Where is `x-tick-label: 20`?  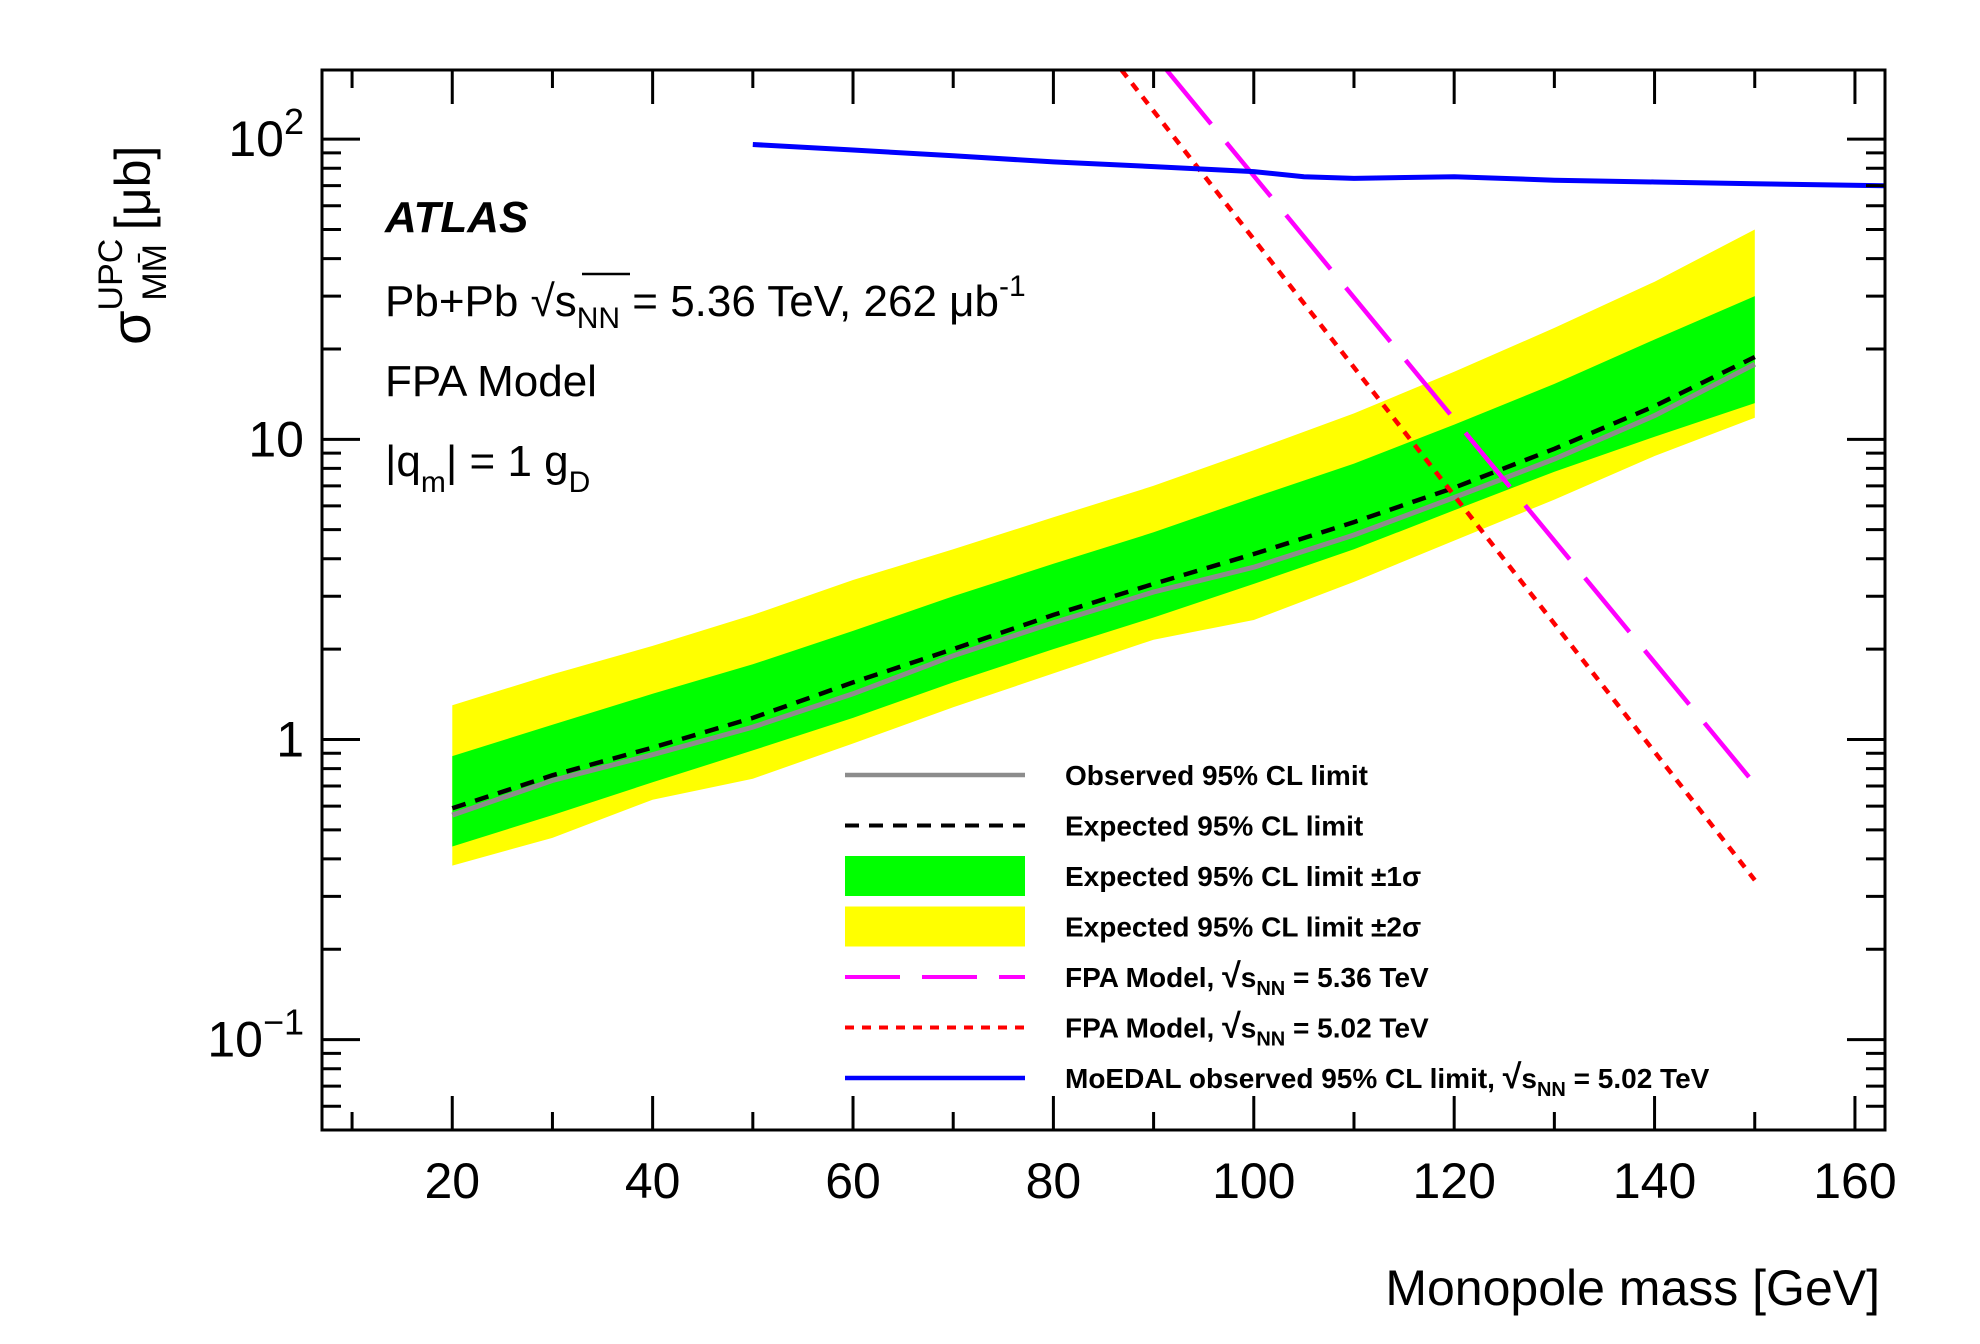
x-tick-label: 20 is located at coordinates (452, 1181).